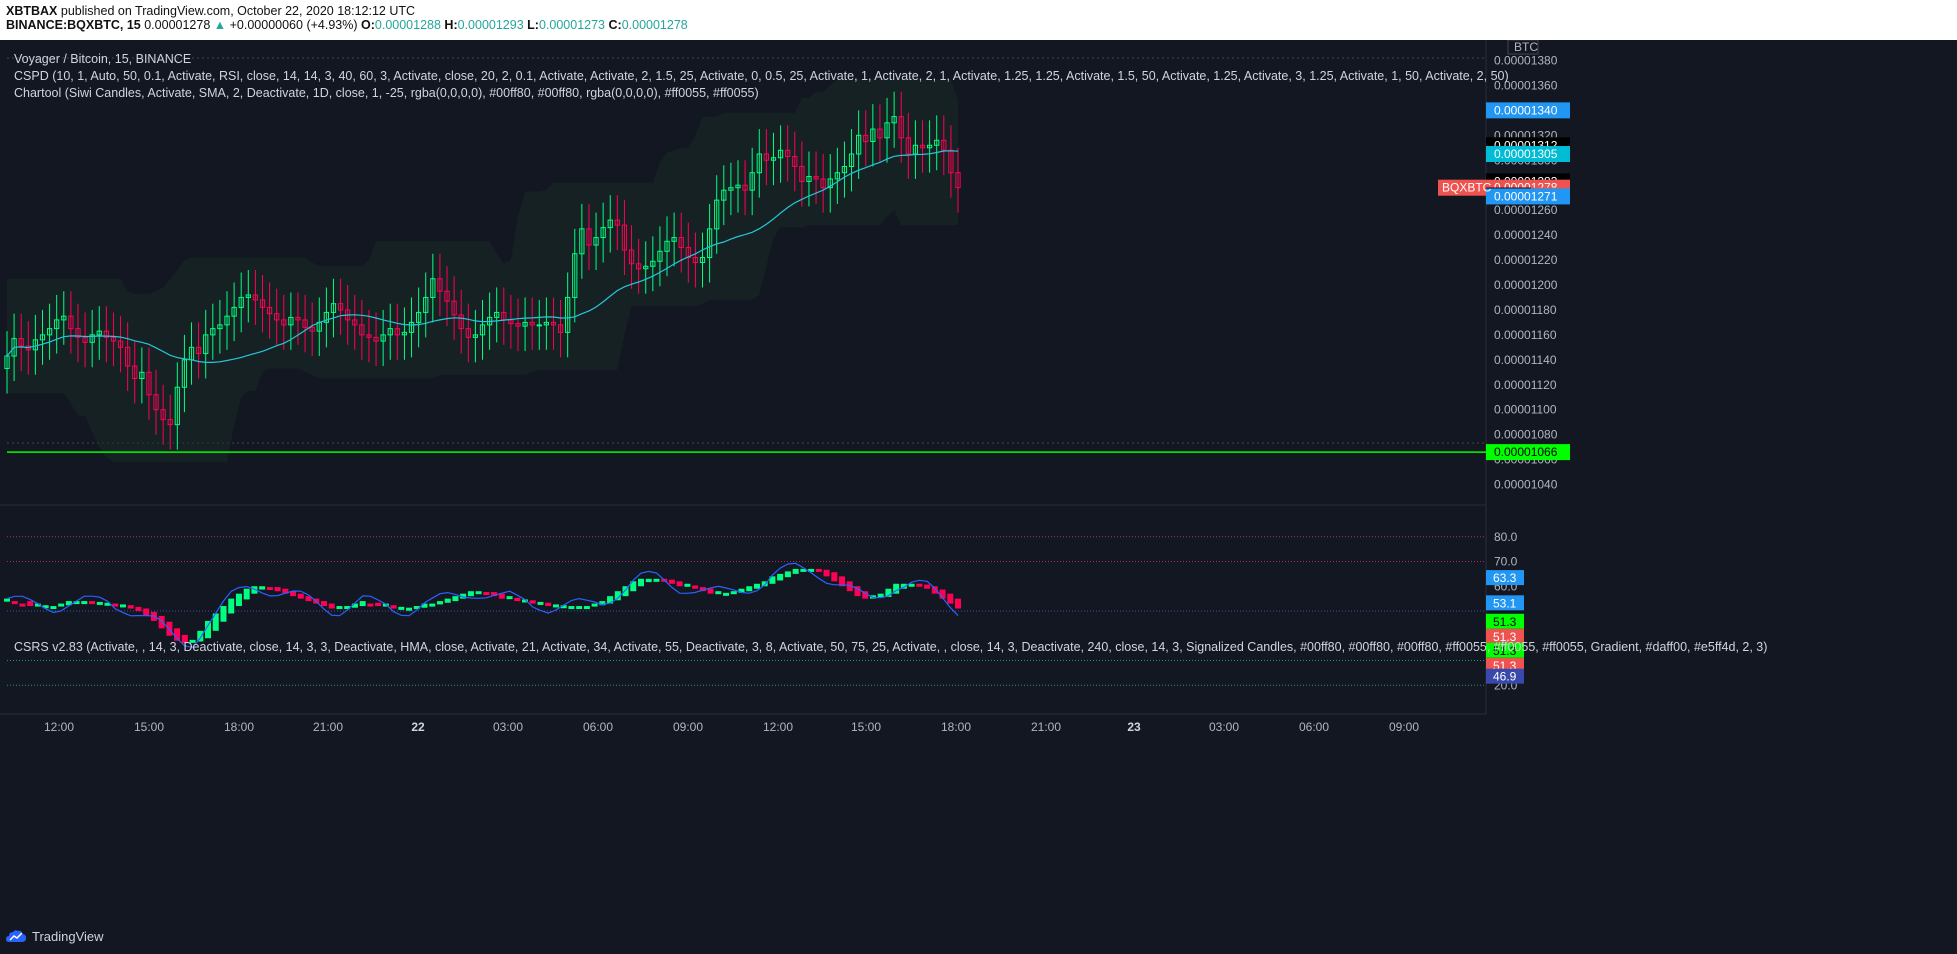 The height and width of the screenshot is (954, 1957). What do you see at coordinates (1526, 110) in the screenshot?
I see `price-label: 0.00001340` at bounding box center [1526, 110].